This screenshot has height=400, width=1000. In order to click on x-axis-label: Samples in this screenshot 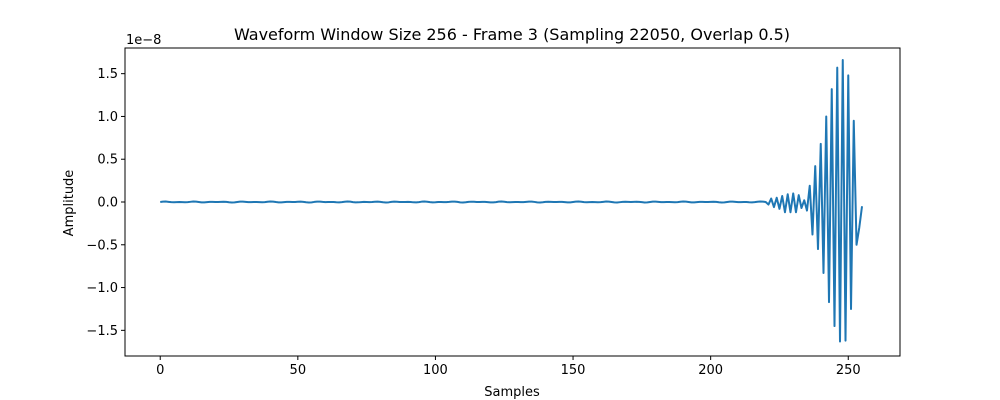, I will do `click(512, 392)`.